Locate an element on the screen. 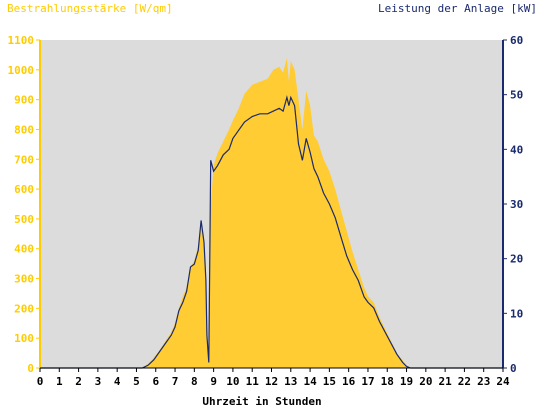 The width and height of the screenshot is (544, 408). right-tick-label: 50 is located at coordinates (516, 95).